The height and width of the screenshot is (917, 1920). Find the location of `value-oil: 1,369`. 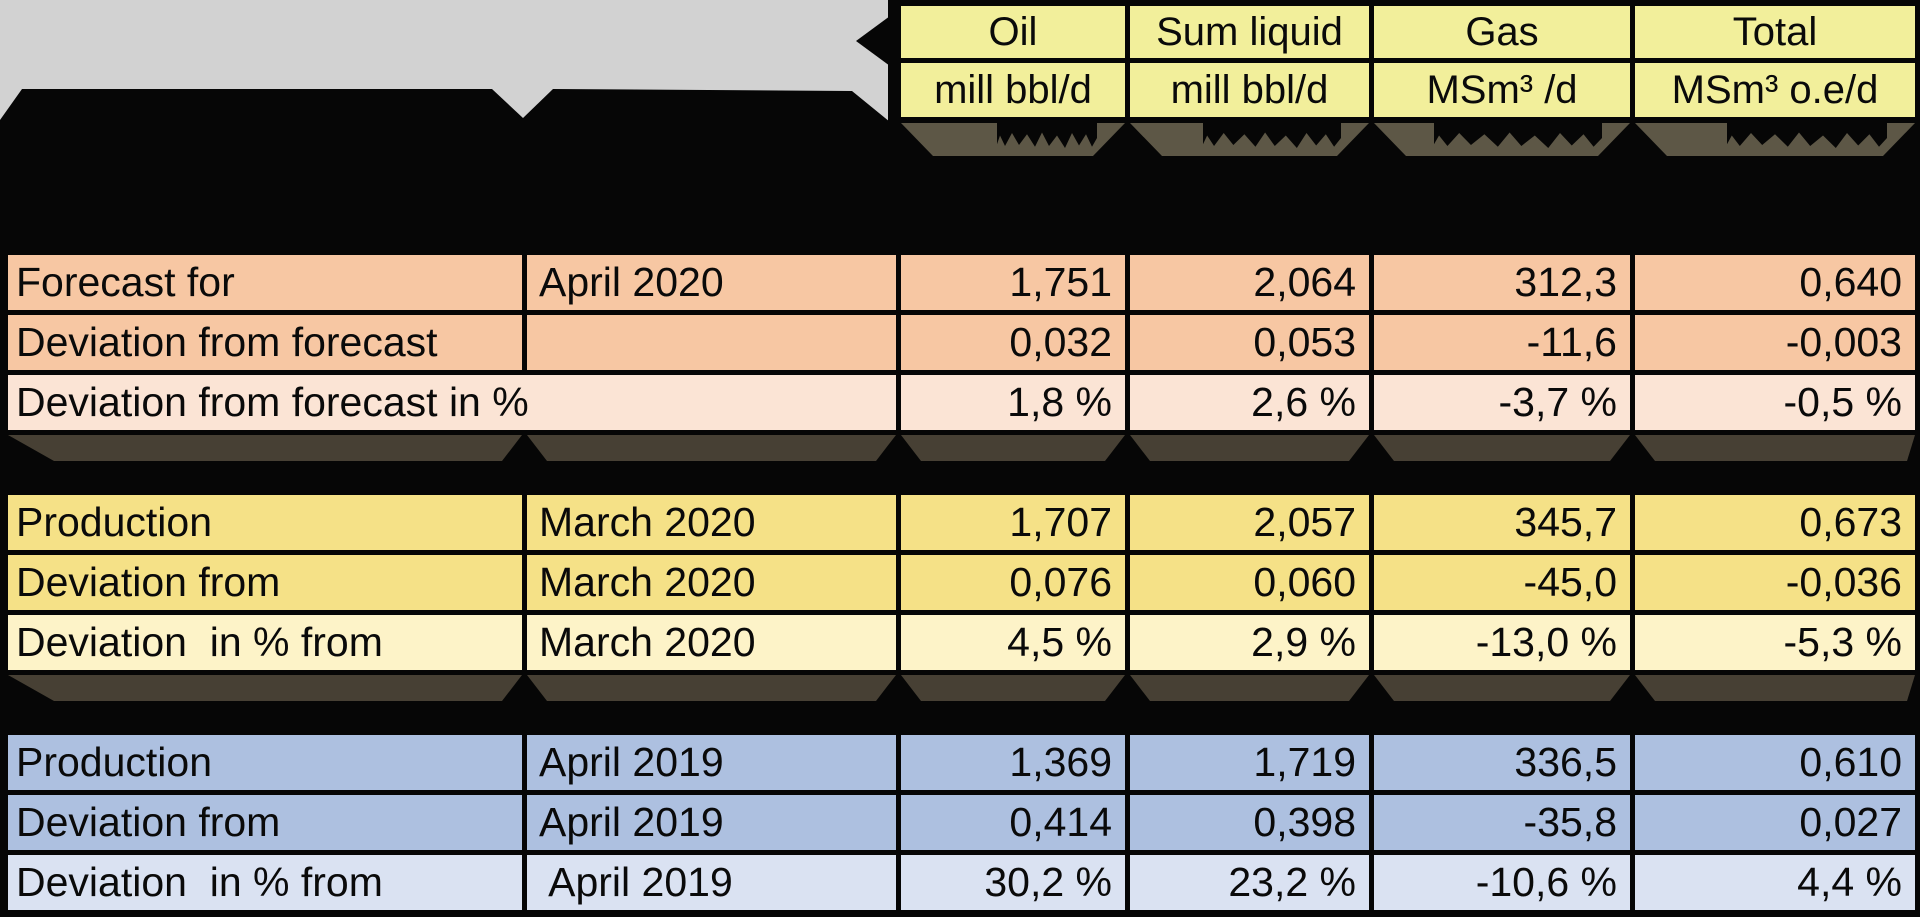

value-oil: 1,369 is located at coordinates (1013, 762).